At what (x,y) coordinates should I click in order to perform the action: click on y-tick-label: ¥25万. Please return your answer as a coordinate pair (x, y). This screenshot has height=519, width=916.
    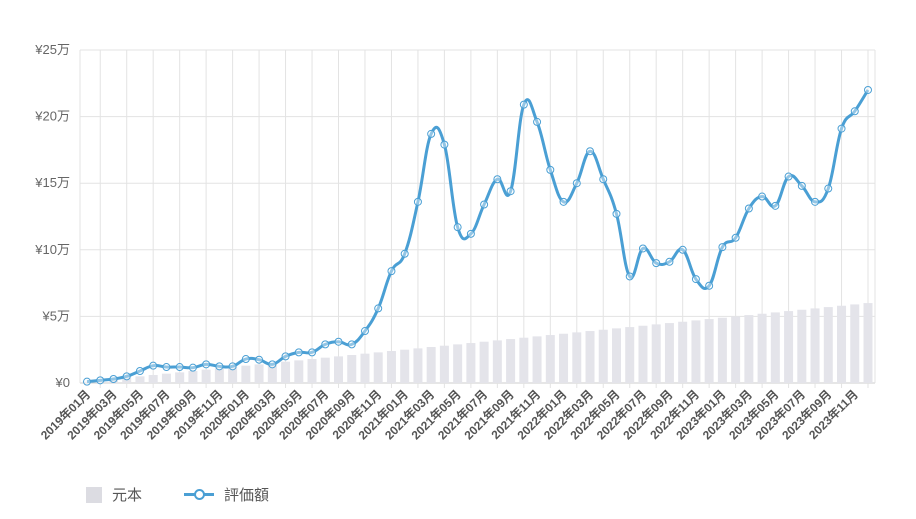
    Looking at the image, I should click on (52, 49).